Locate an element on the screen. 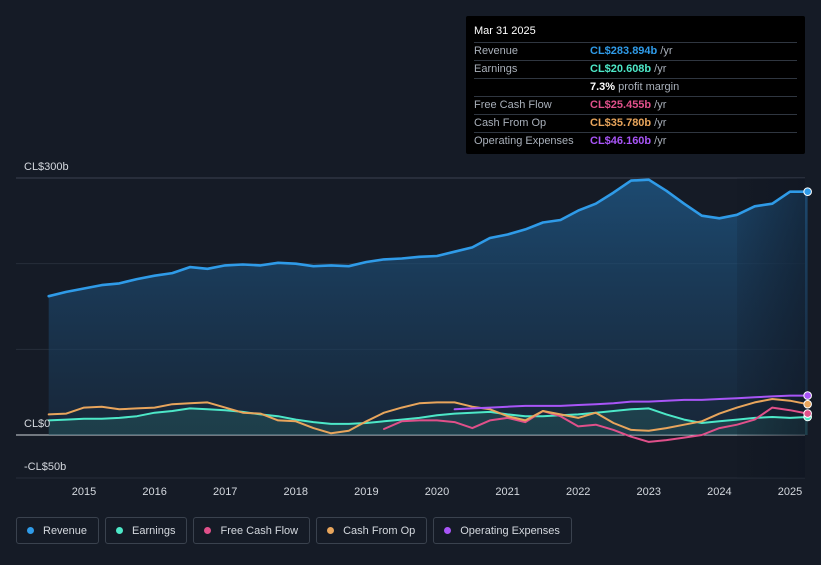  legend-label: Operating Expenses is located at coordinates (510, 530).